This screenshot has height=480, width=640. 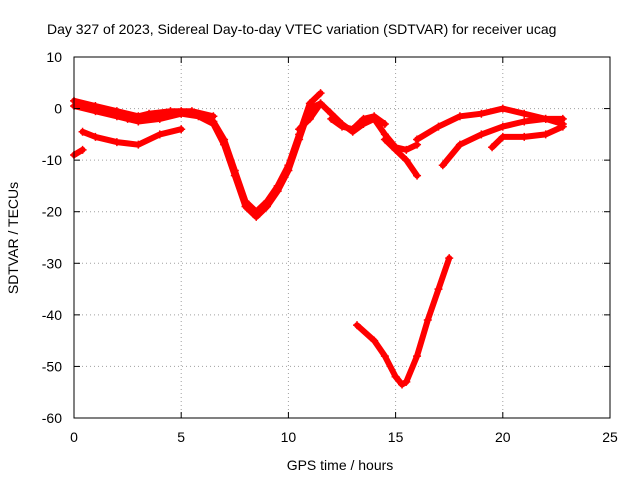 I want to click on y-tick-label: -60, so click(x=52, y=418).